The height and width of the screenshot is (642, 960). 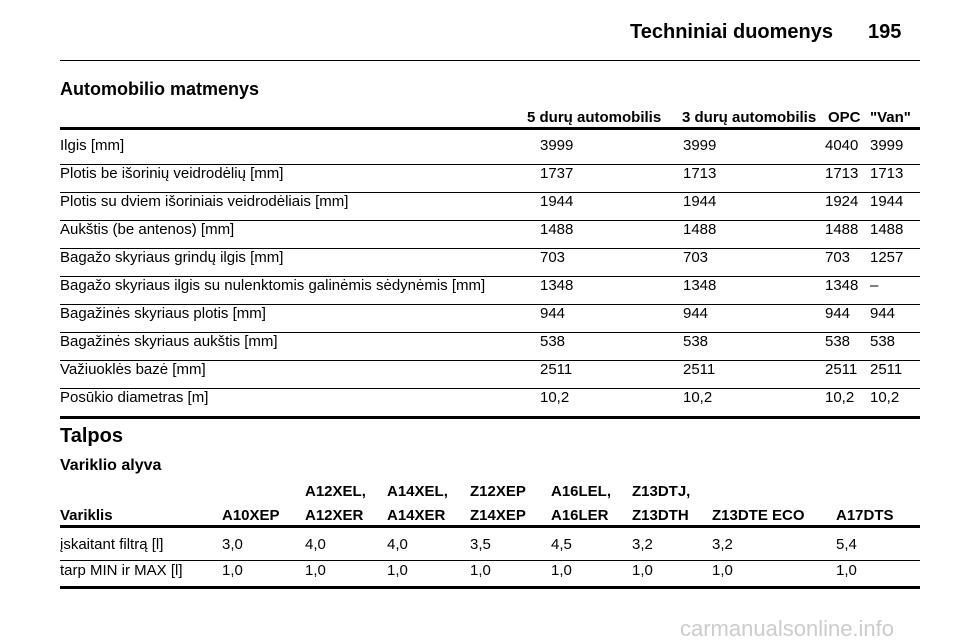 I want to click on column-header: OPC, so click(x=844, y=117).